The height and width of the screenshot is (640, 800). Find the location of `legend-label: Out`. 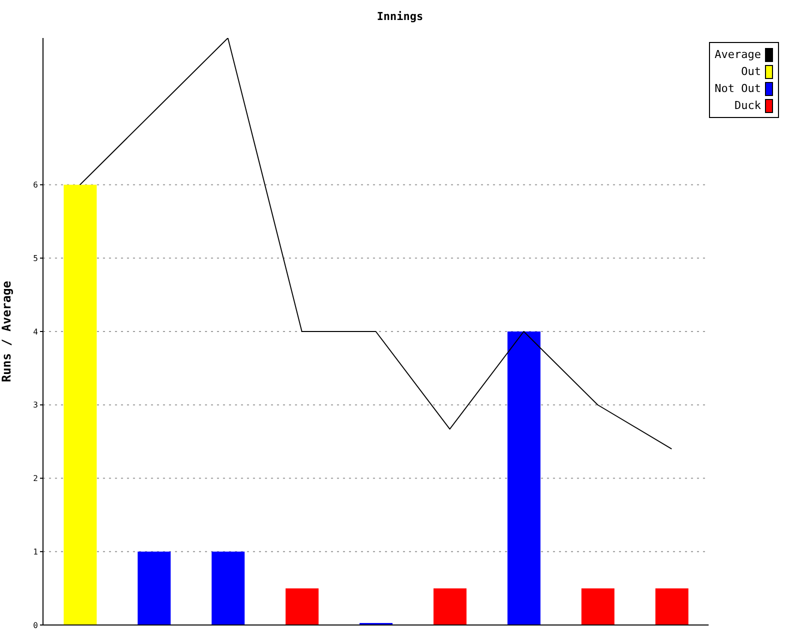

legend-label: Out is located at coordinates (751, 71).